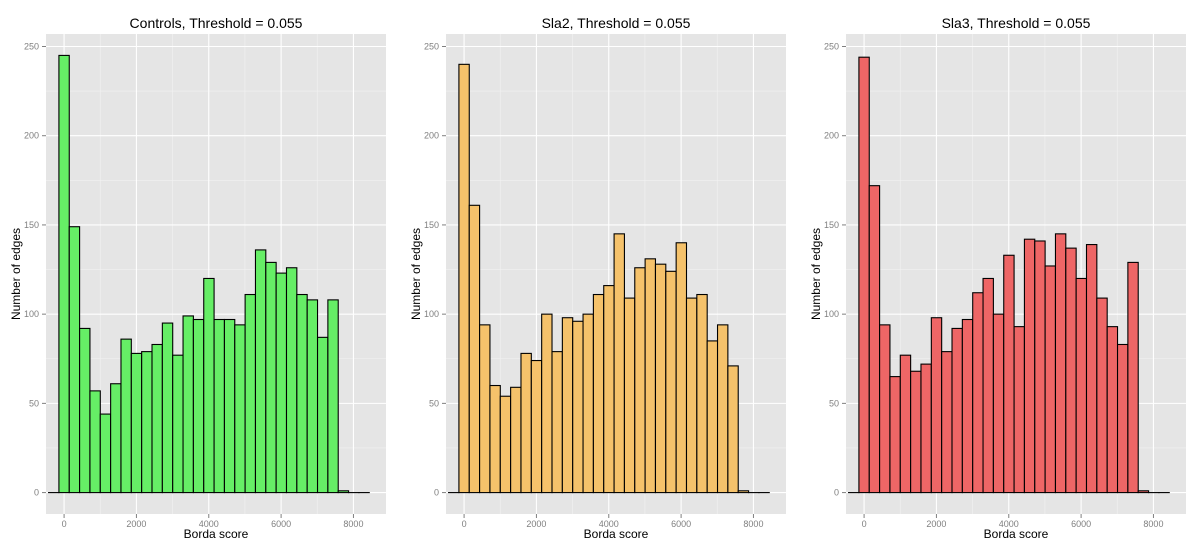 The width and height of the screenshot is (1200, 550). I want to click on x-tick-label: 2000, so click(536, 524).